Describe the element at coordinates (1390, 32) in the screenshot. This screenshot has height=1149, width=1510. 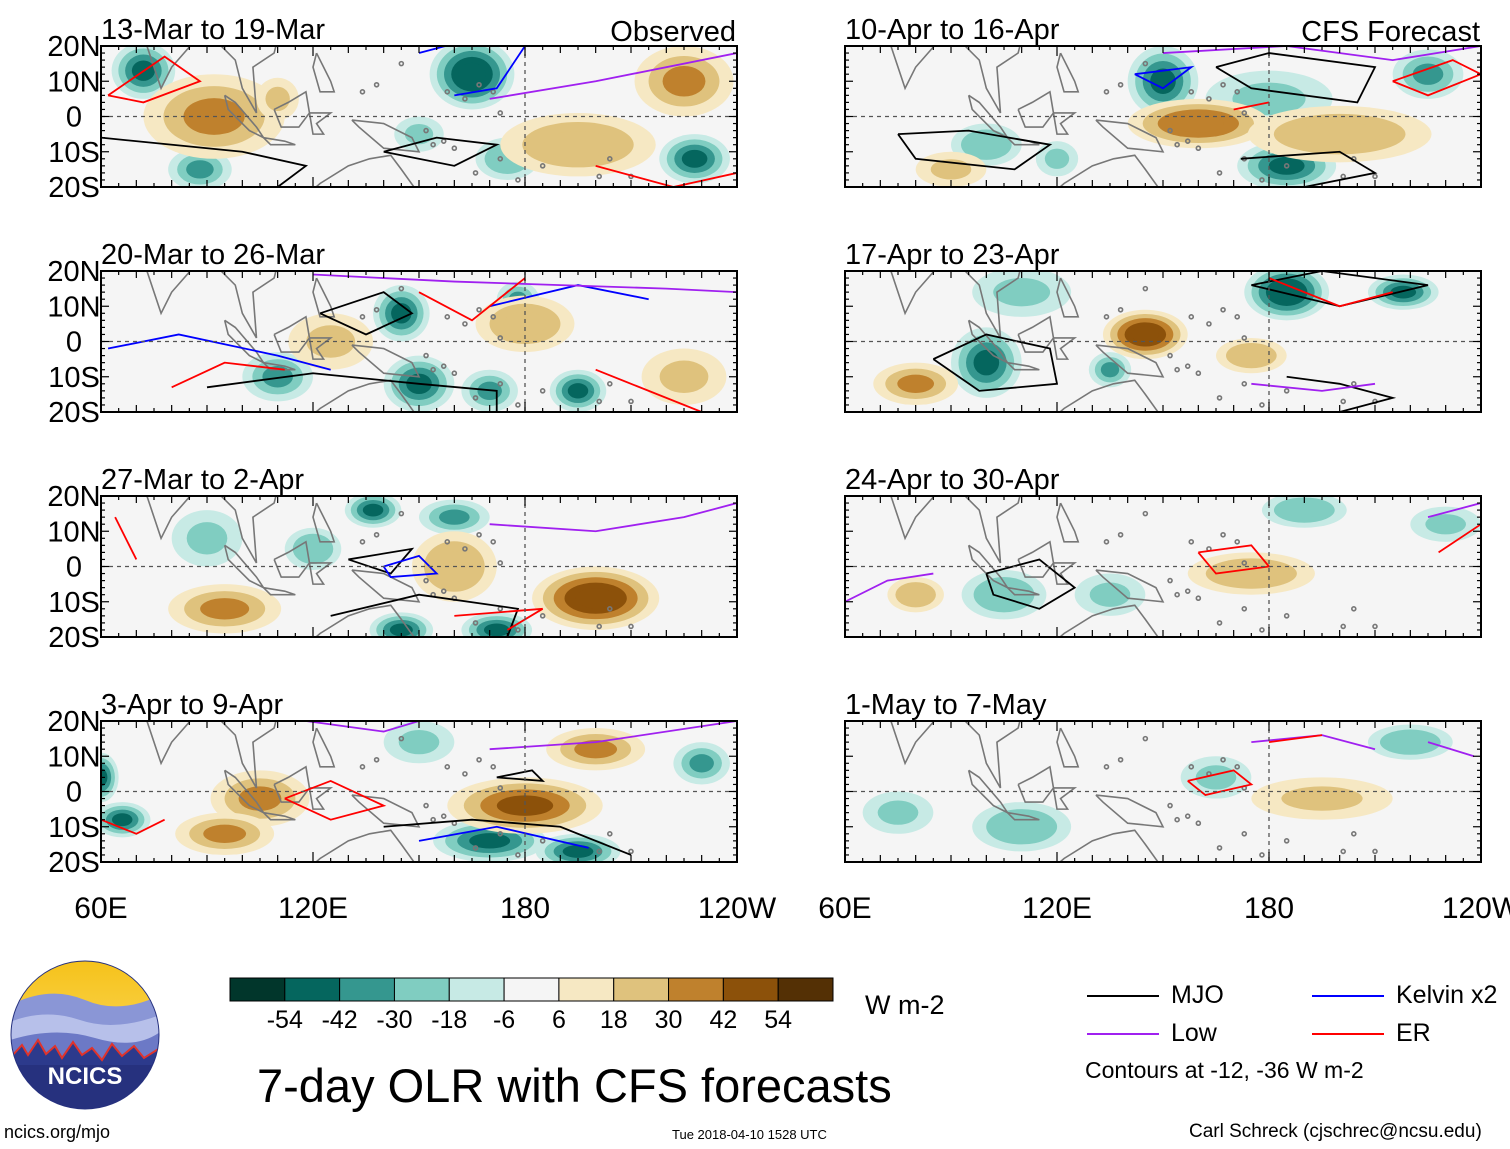
I see `panel-tag: CFS Forecast` at that location.